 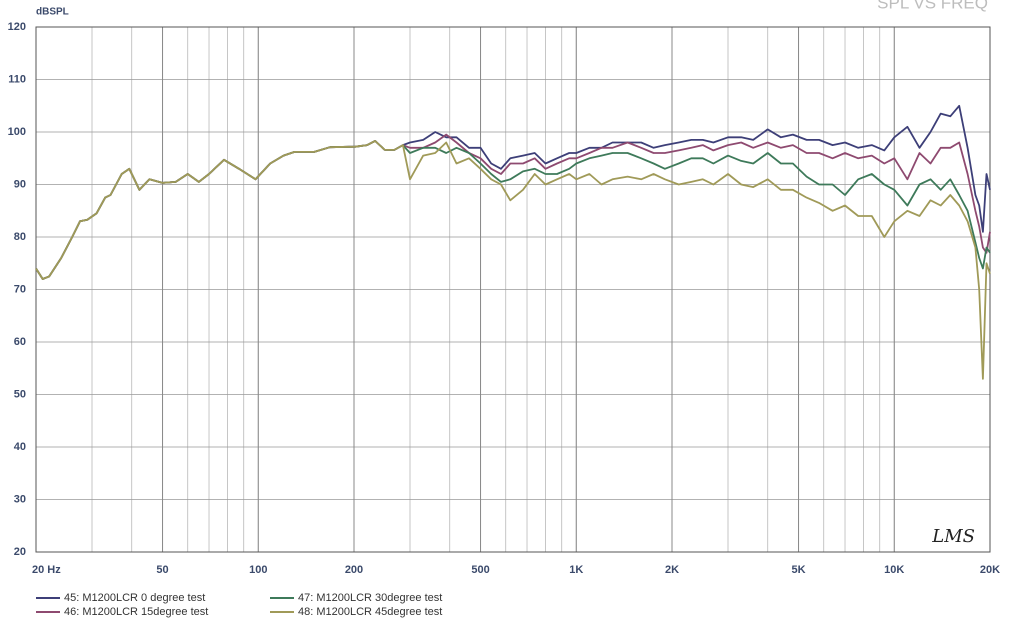 I want to click on y-tick-label: 70, so click(x=20, y=289).